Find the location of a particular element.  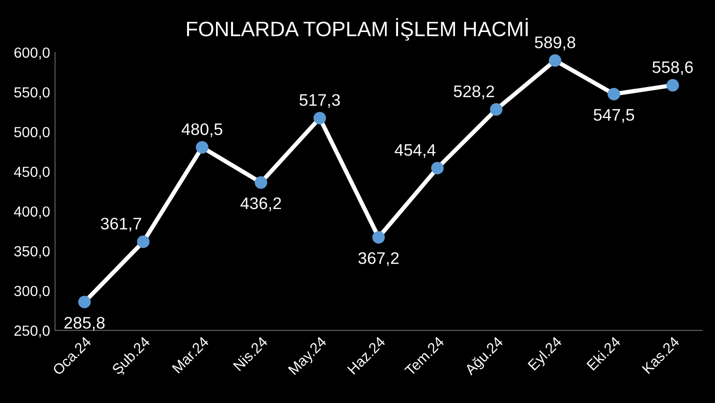

data-label: 589,8 is located at coordinates (555, 43).